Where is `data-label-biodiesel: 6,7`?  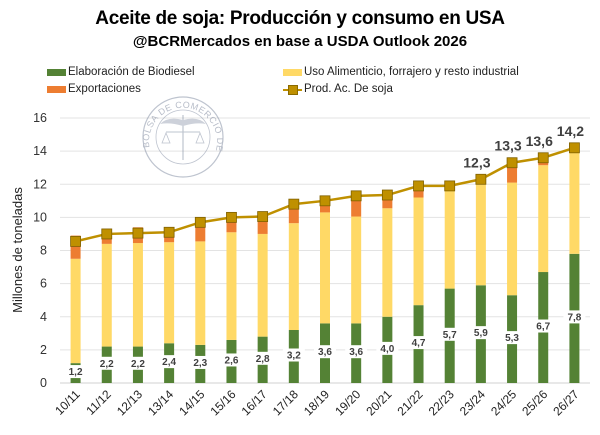 data-label-biodiesel: 6,7 is located at coordinates (543, 327).